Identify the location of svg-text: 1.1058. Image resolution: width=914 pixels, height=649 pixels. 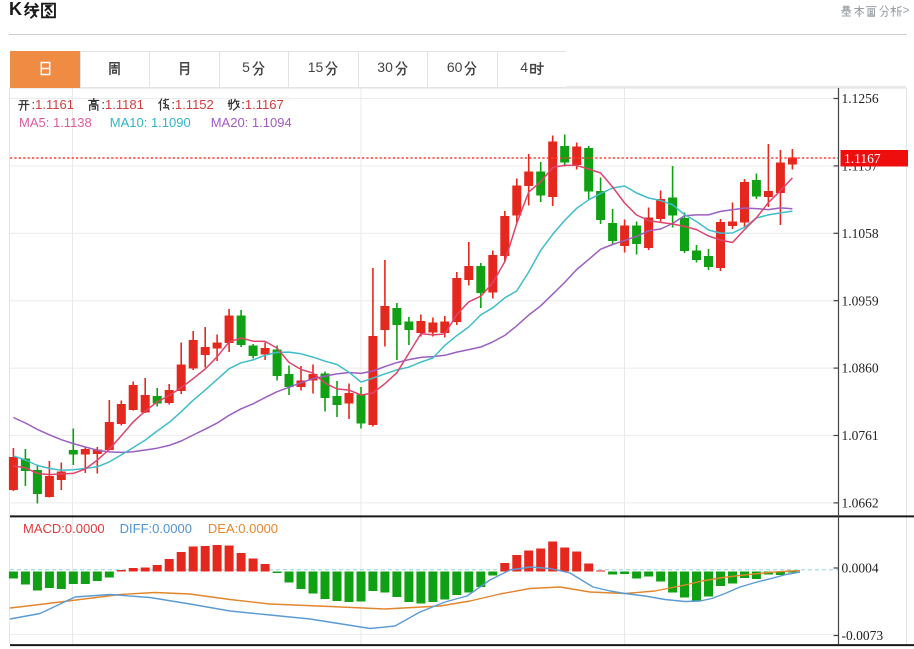
(860, 233).